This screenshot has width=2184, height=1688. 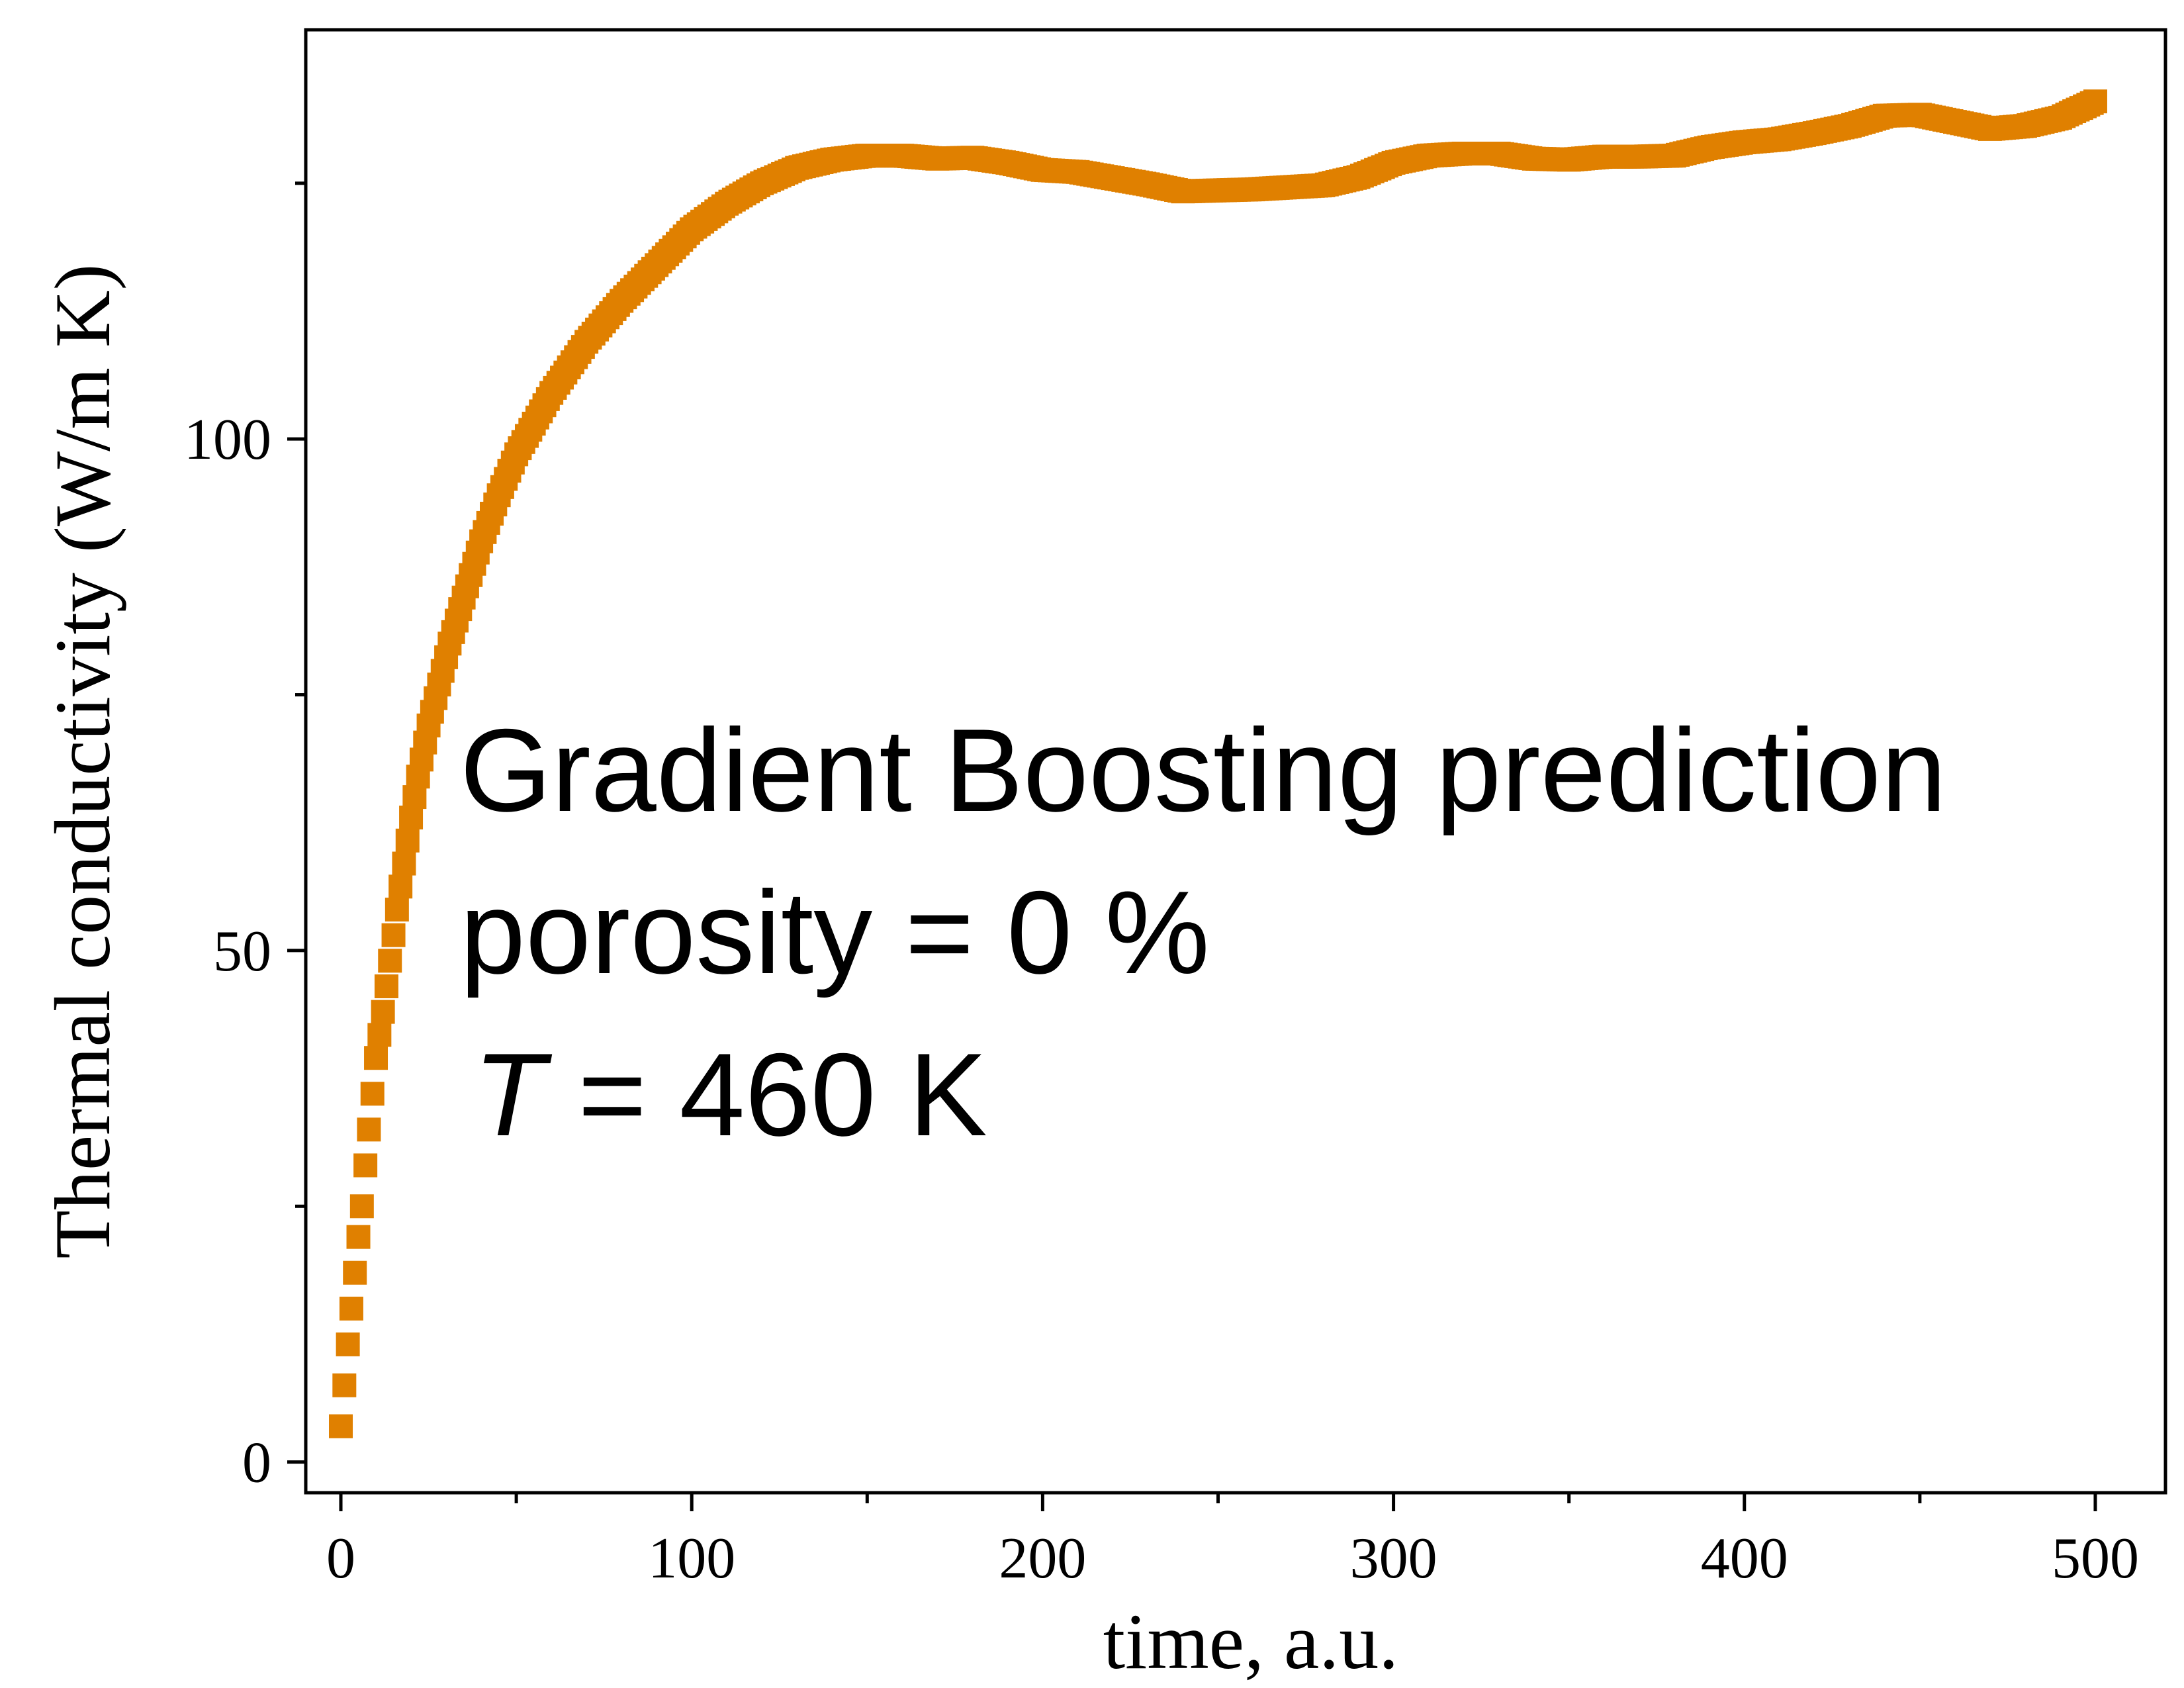 What do you see at coordinates (1251, 1641) in the screenshot?
I see `x-axis-title: time, a.u.` at bounding box center [1251, 1641].